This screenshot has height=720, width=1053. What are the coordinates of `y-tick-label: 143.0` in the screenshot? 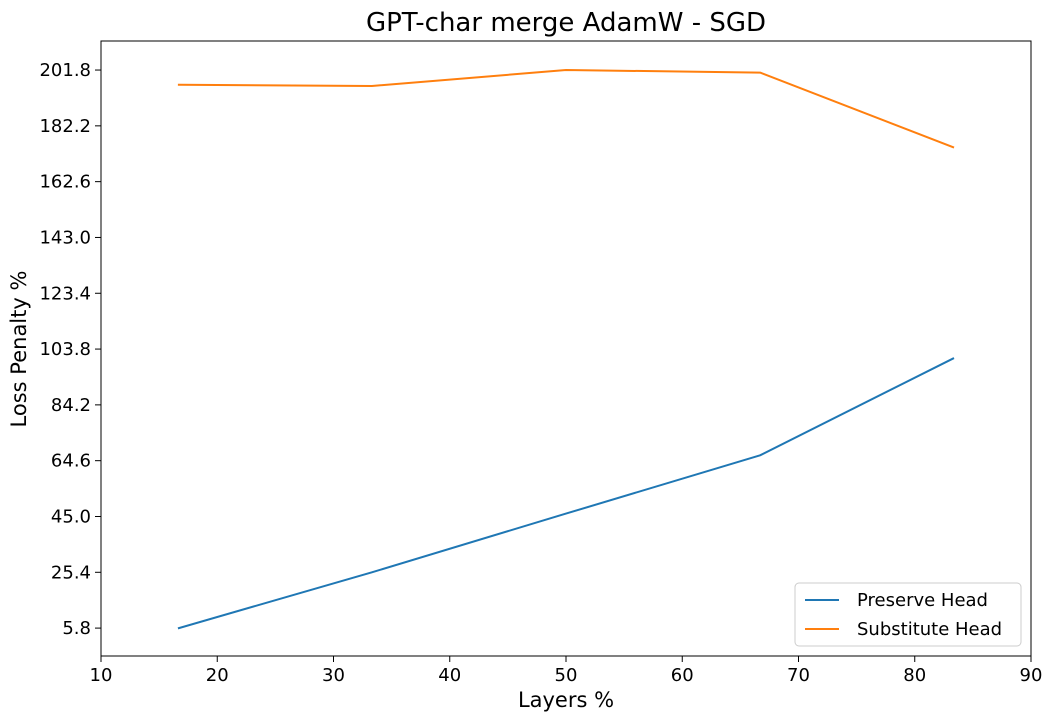 It's located at (65, 237).